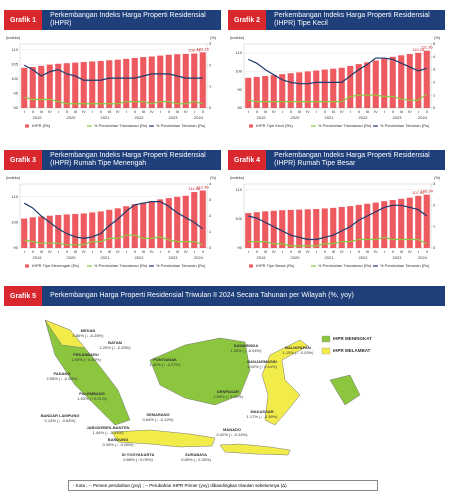 The height and width of the screenshot is (500, 449). What do you see at coordinates (118, 439) in the screenshot?
I see `region-name: BANDUNG` at bounding box center [118, 439].